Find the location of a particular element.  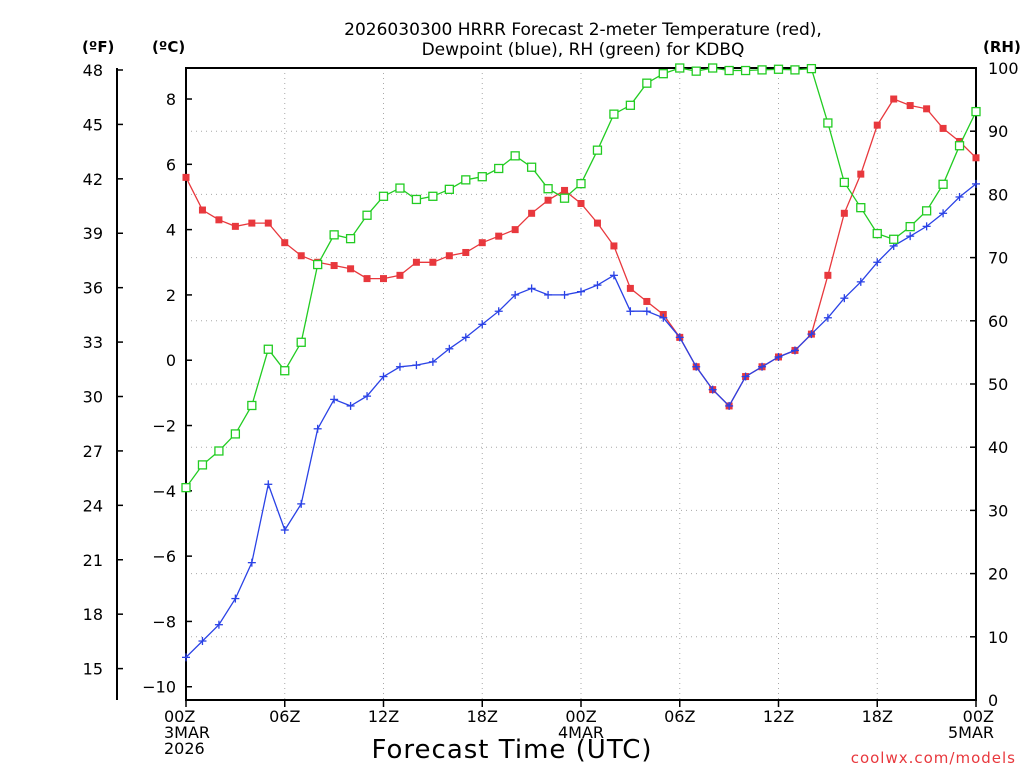

x-tick-label: 18Z is located at coordinates (877, 716).